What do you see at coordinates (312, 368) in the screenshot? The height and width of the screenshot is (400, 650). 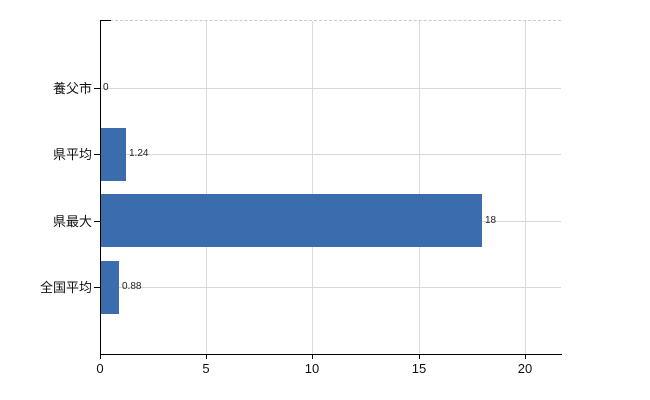 I see `x-axis-tick-label: 10` at bounding box center [312, 368].